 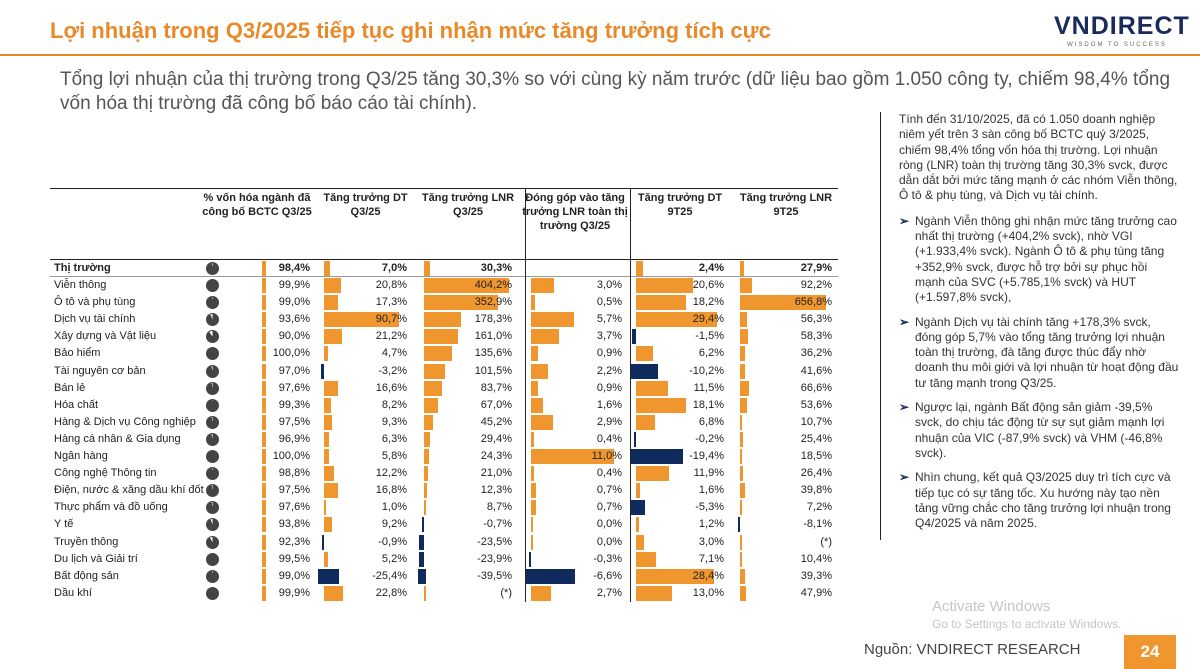 I want to click on lnr9-value: 39,8%, so click(x=816, y=490).